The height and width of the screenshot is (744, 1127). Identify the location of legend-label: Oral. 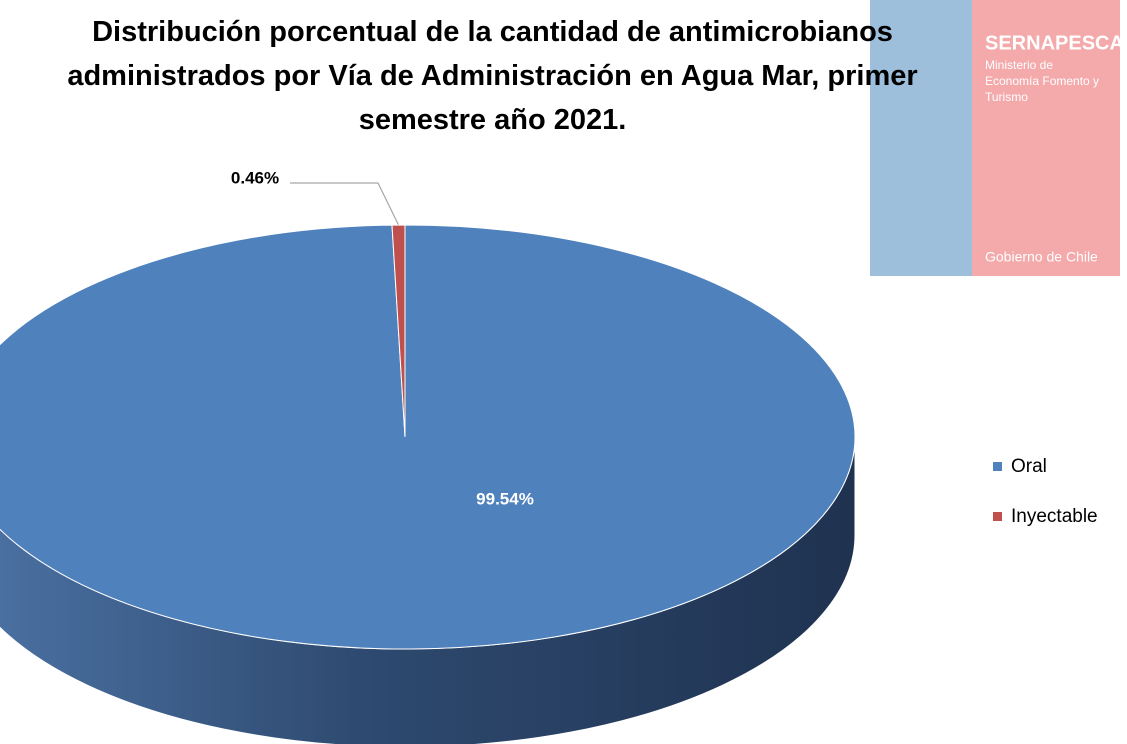
(1029, 466).